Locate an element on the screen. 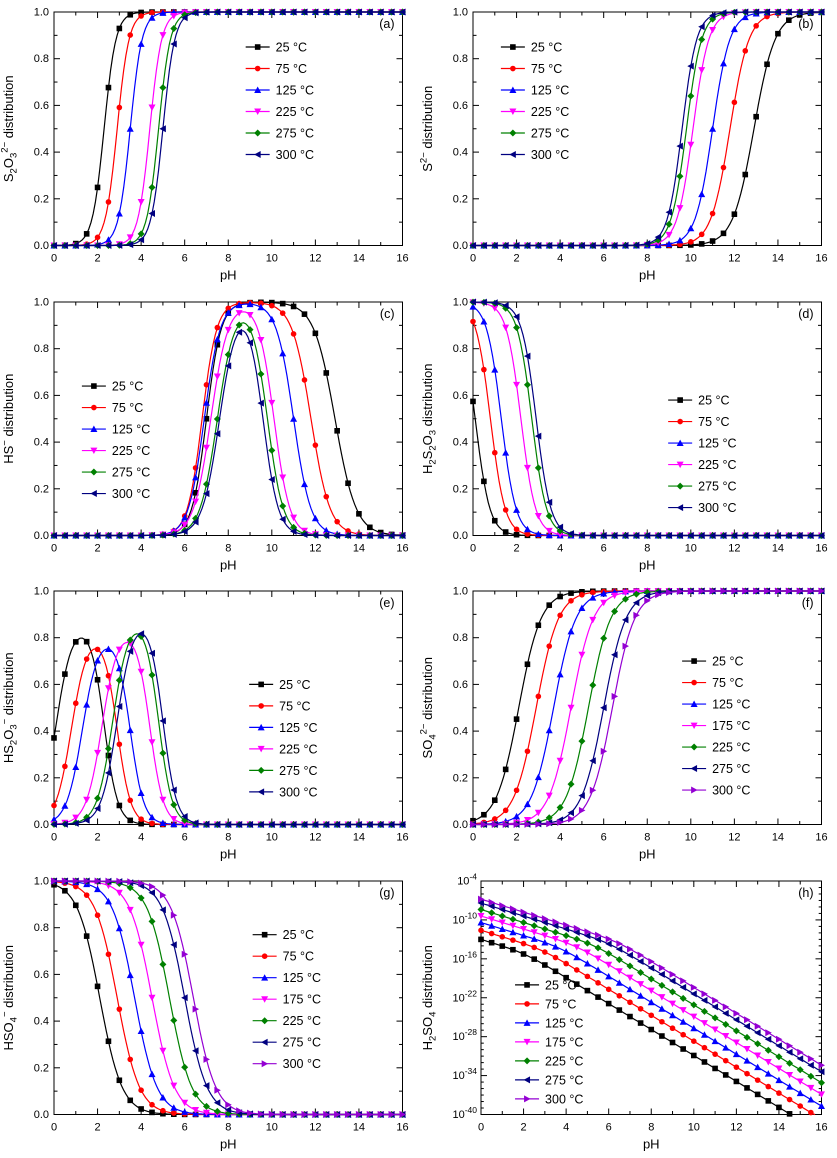  y-tick-label: 10-34 is located at coordinates (464, 1074).